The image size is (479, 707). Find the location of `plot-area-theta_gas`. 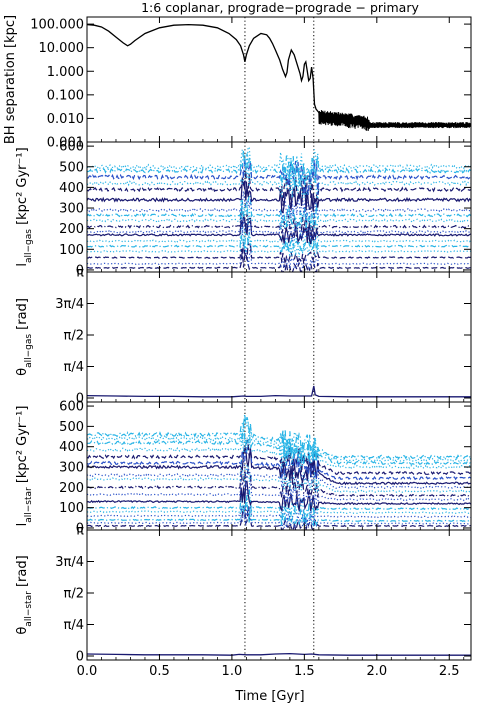

plot-area-theta_gas is located at coordinates (279, 337).